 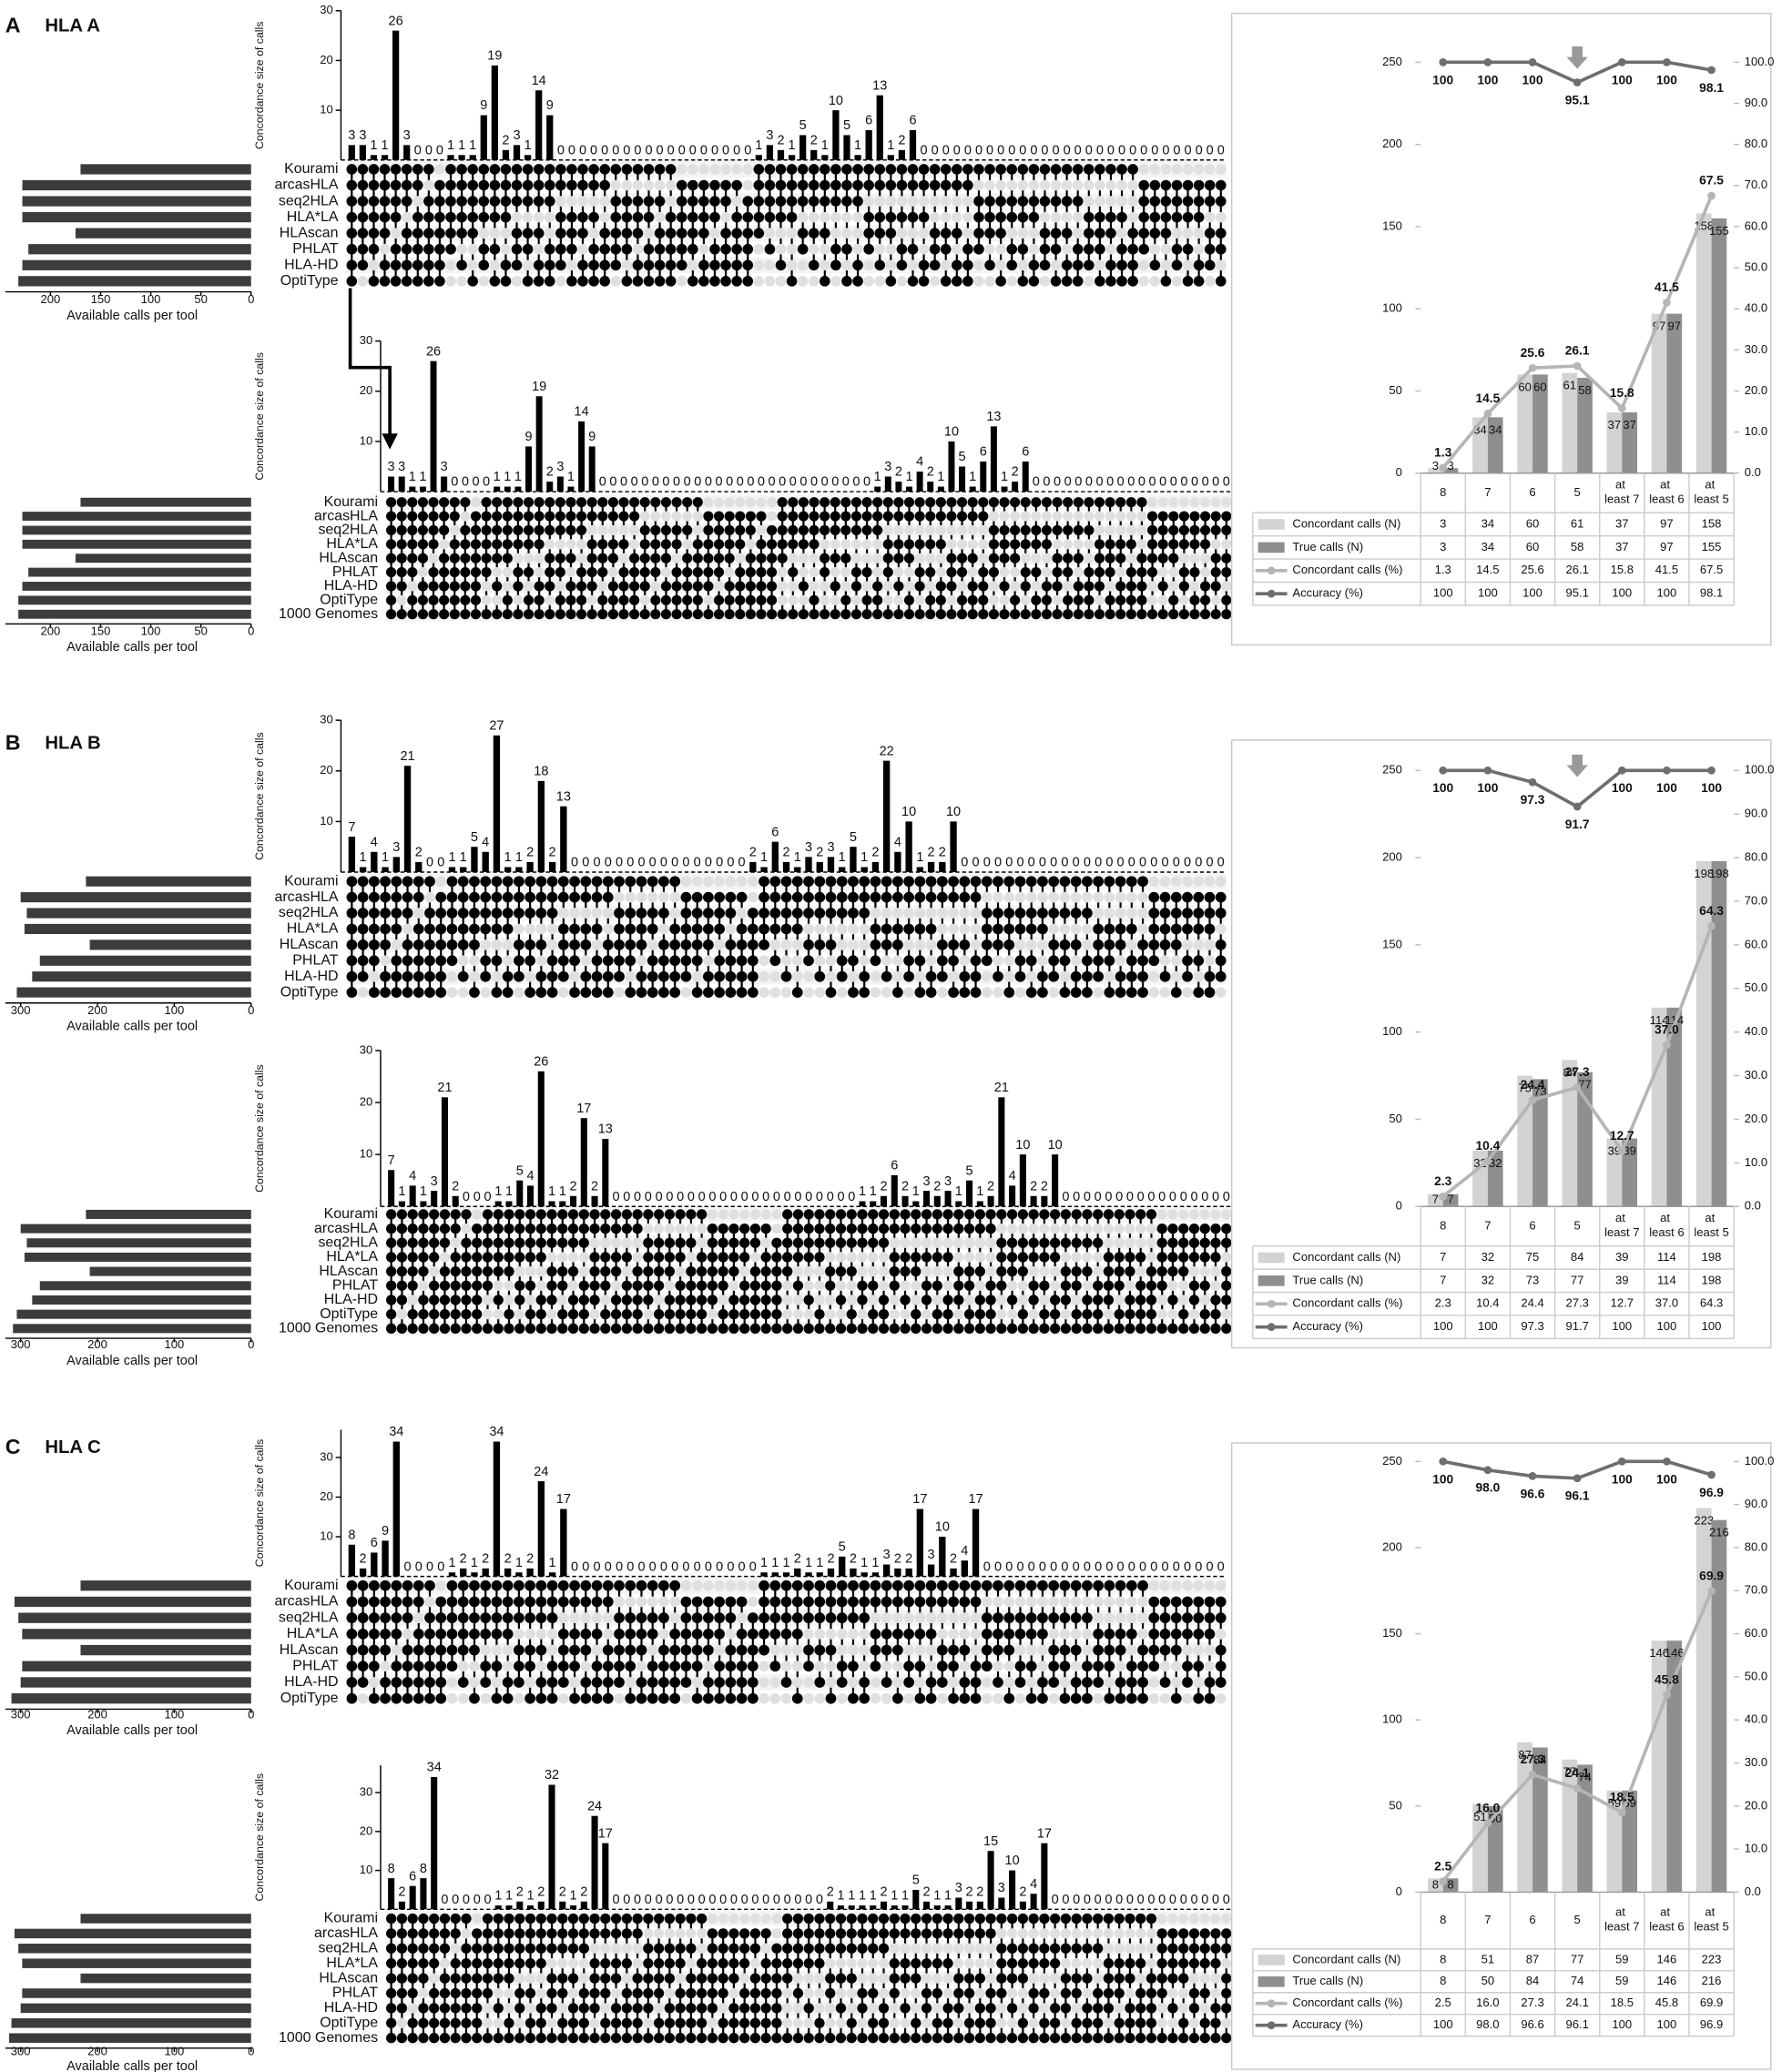 What do you see at coordinates (1002, 1088) in the screenshot?
I see `bar-label: 21` at bounding box center [1002, 1088].